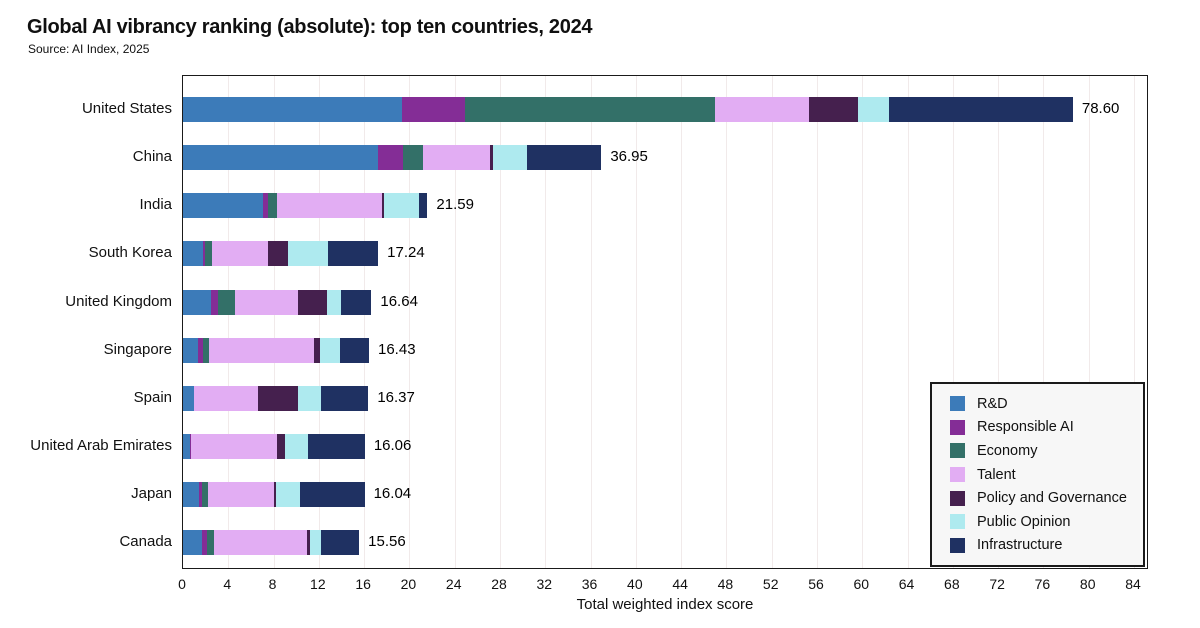 This screenshot has height=628, width=1200. Describe the element at coordinates (996, 474) in the screenshot. I see `legend-label: Talent` at that location.